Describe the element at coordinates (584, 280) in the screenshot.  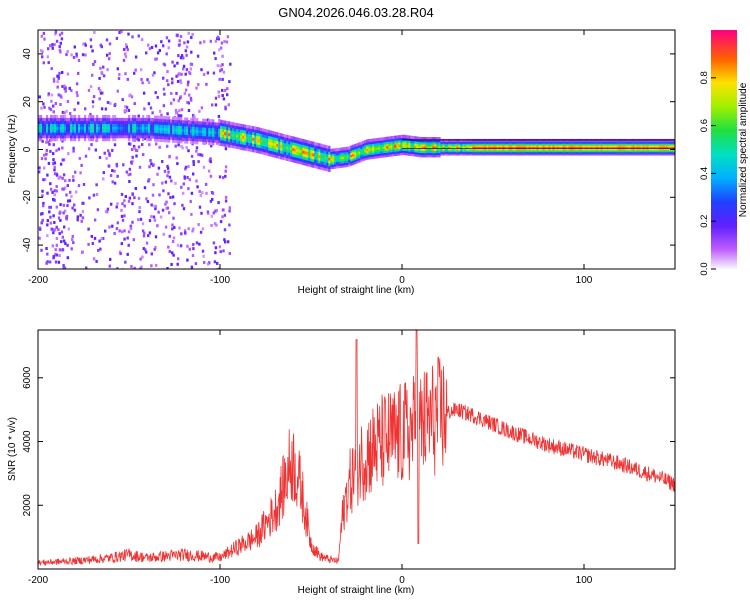
I see `x-tick-label: 100` at that location.